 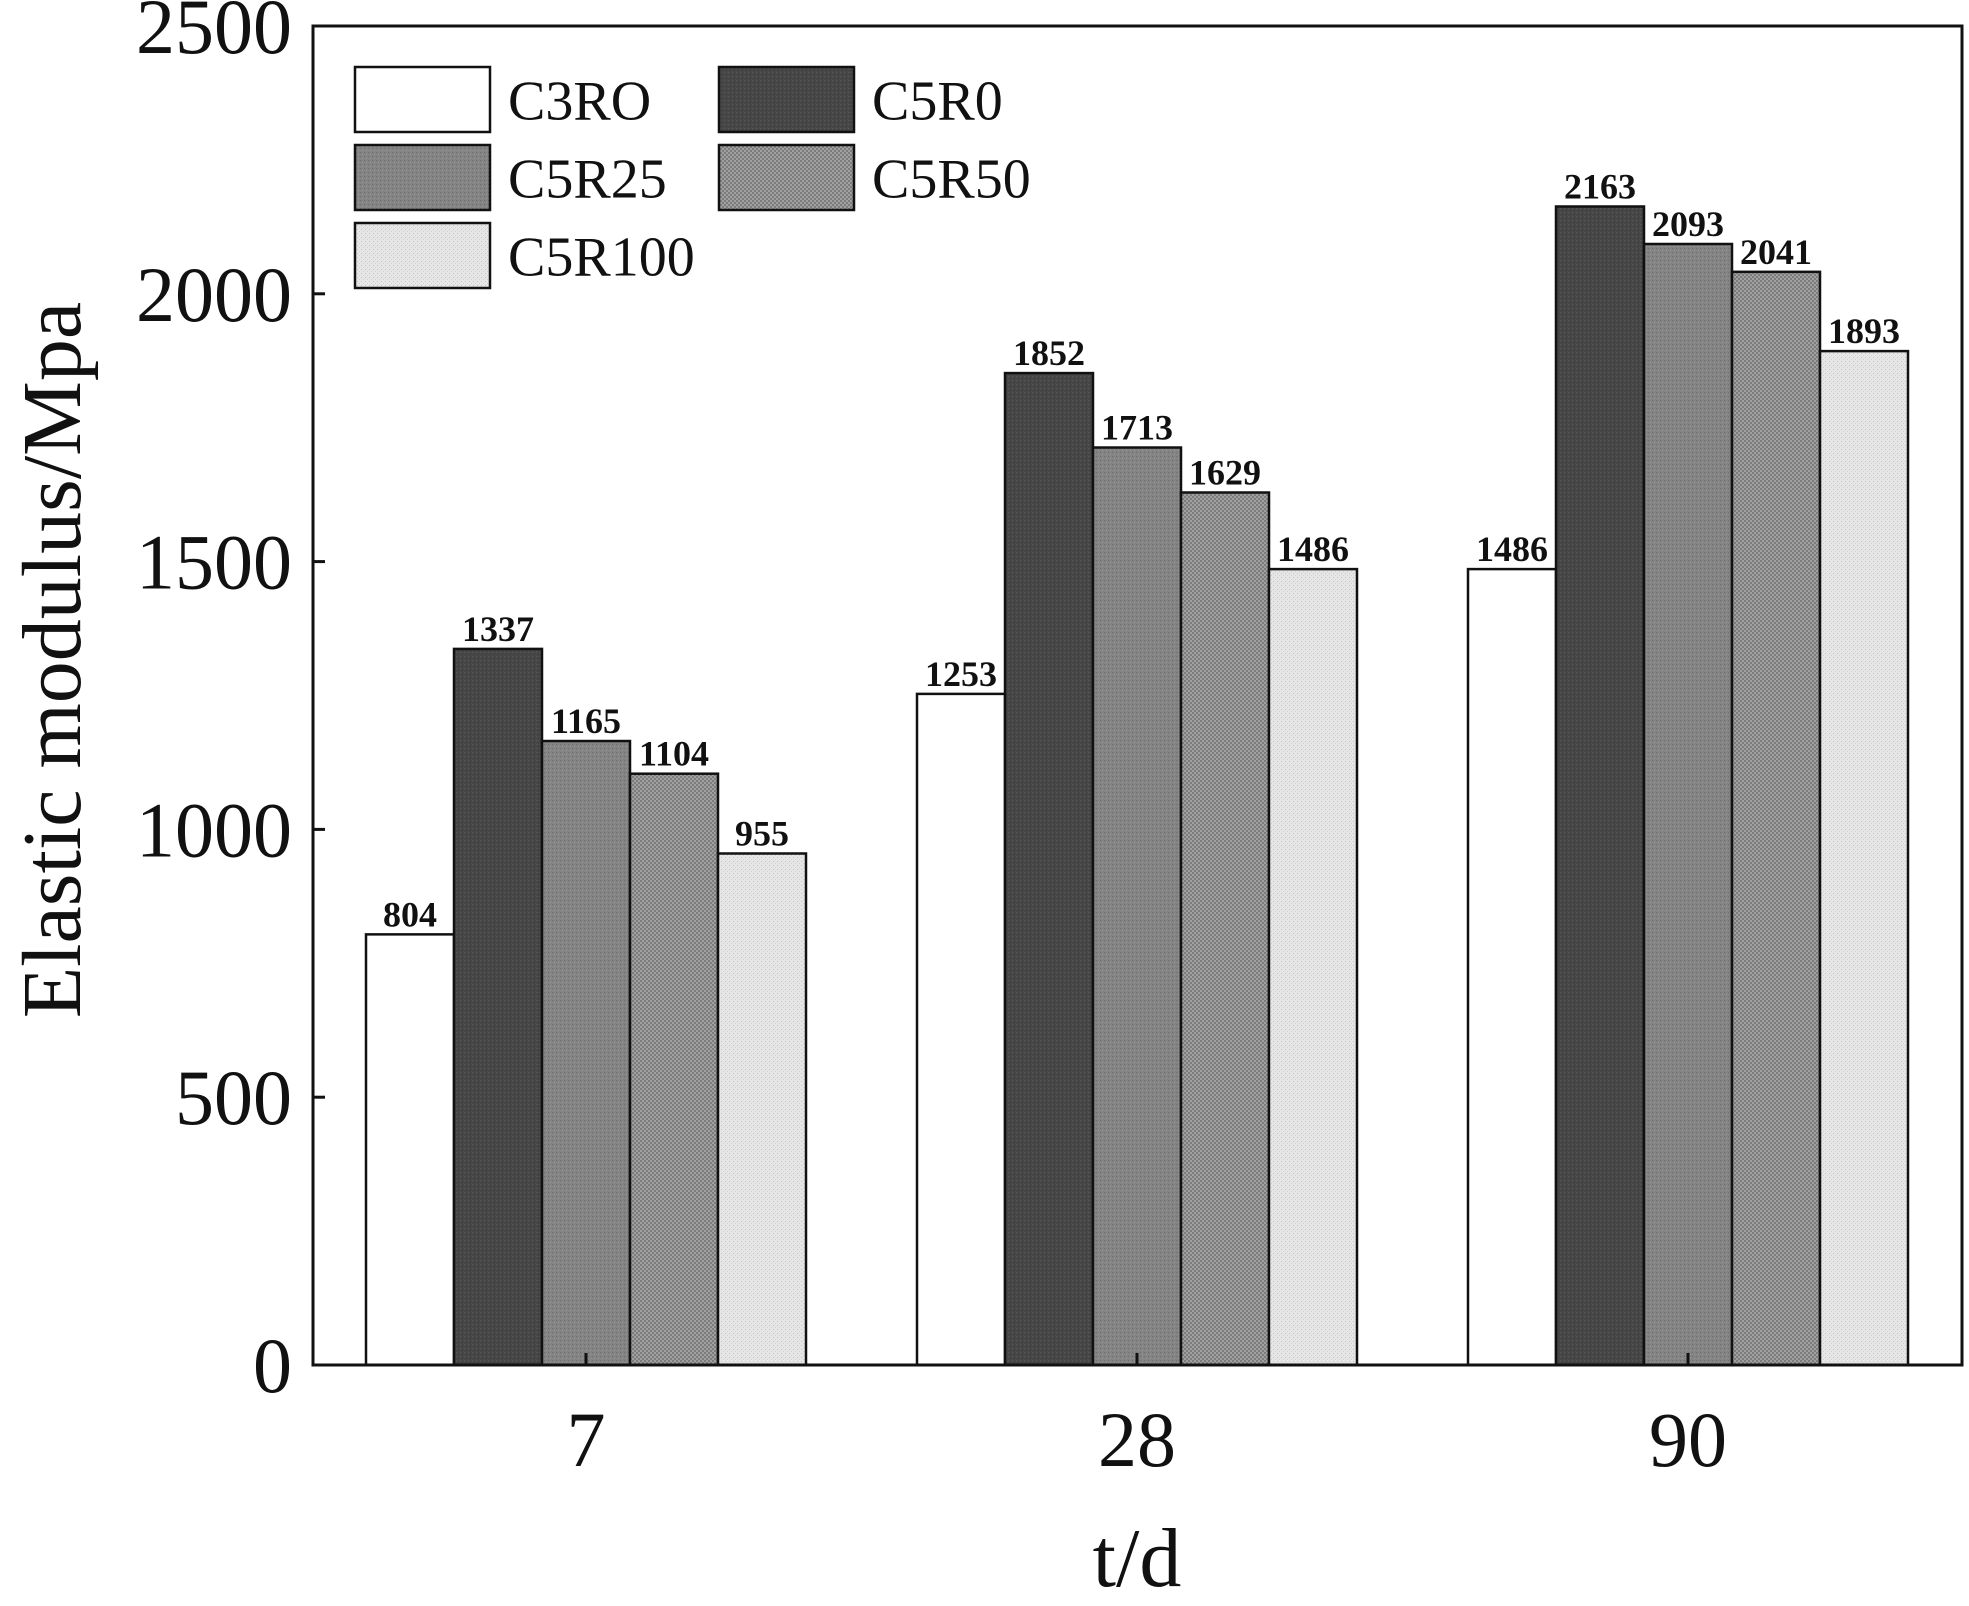 I want to click on y-tick-label: 1500, so click(x=214, y=562).